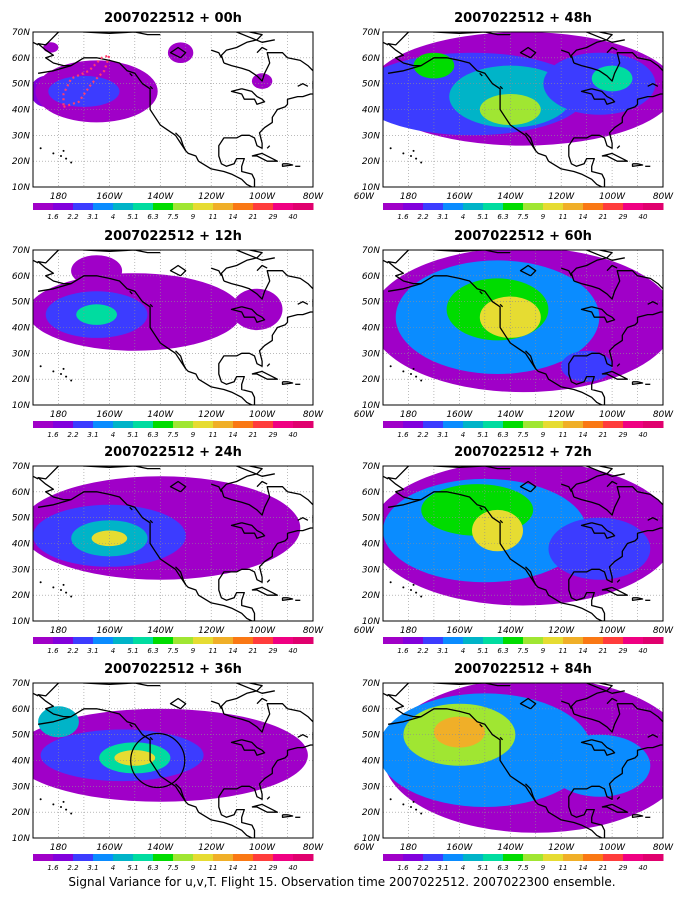 This screenshot has width=700, height=900. What do you see at coordinates (21, 277) in the screenshot?
I see `lat-tick-label: 60N` at bounding box center [21, 277].